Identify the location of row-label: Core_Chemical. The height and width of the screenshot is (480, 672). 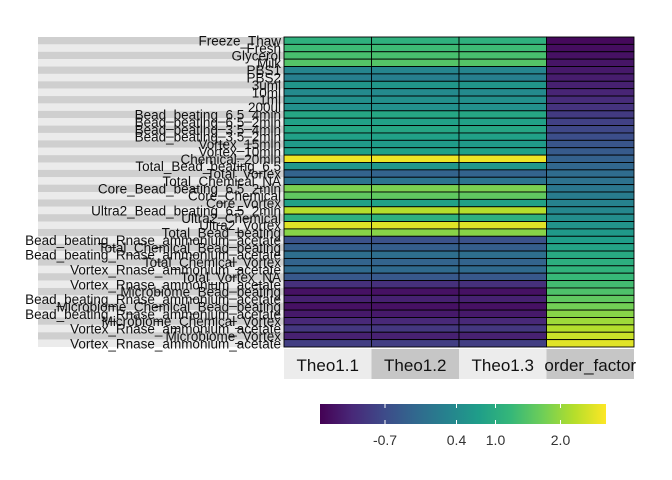
(234, 196).